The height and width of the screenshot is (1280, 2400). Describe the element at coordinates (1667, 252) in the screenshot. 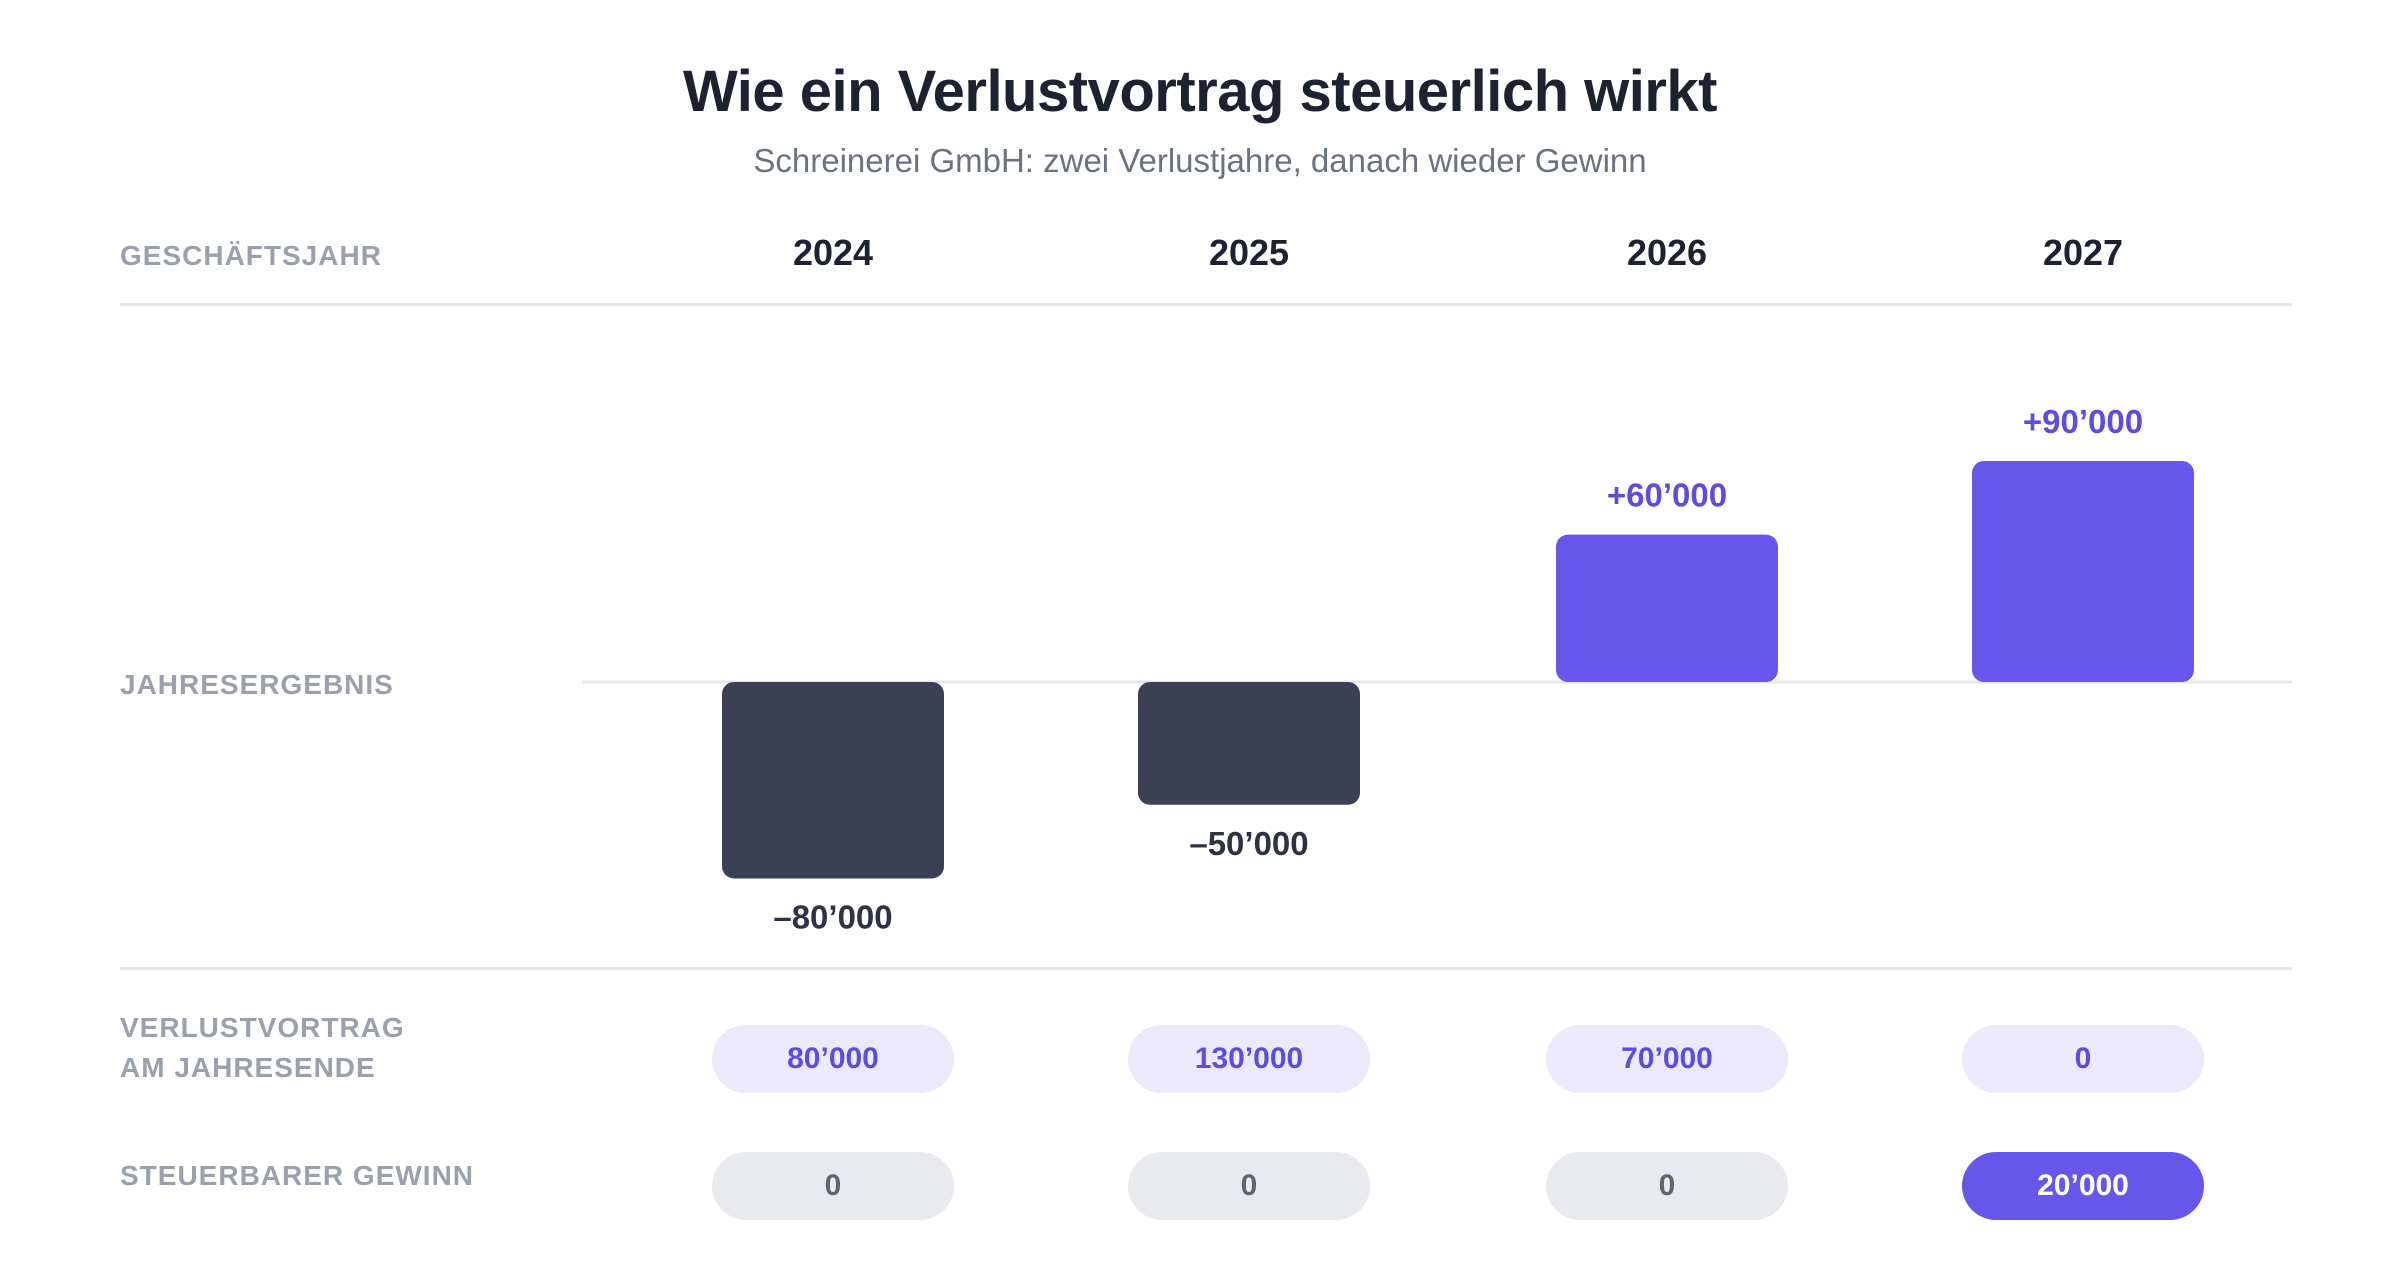

I see `year-2026: 2026` at that location.